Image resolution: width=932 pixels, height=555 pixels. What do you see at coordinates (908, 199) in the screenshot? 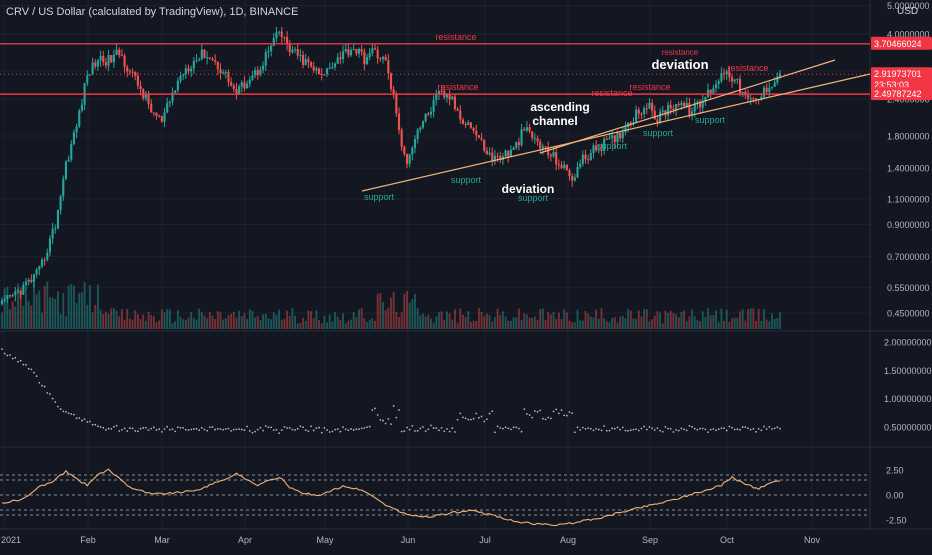
I see `price-tick-label: 1.1000000` at bounding box center [908, 199].